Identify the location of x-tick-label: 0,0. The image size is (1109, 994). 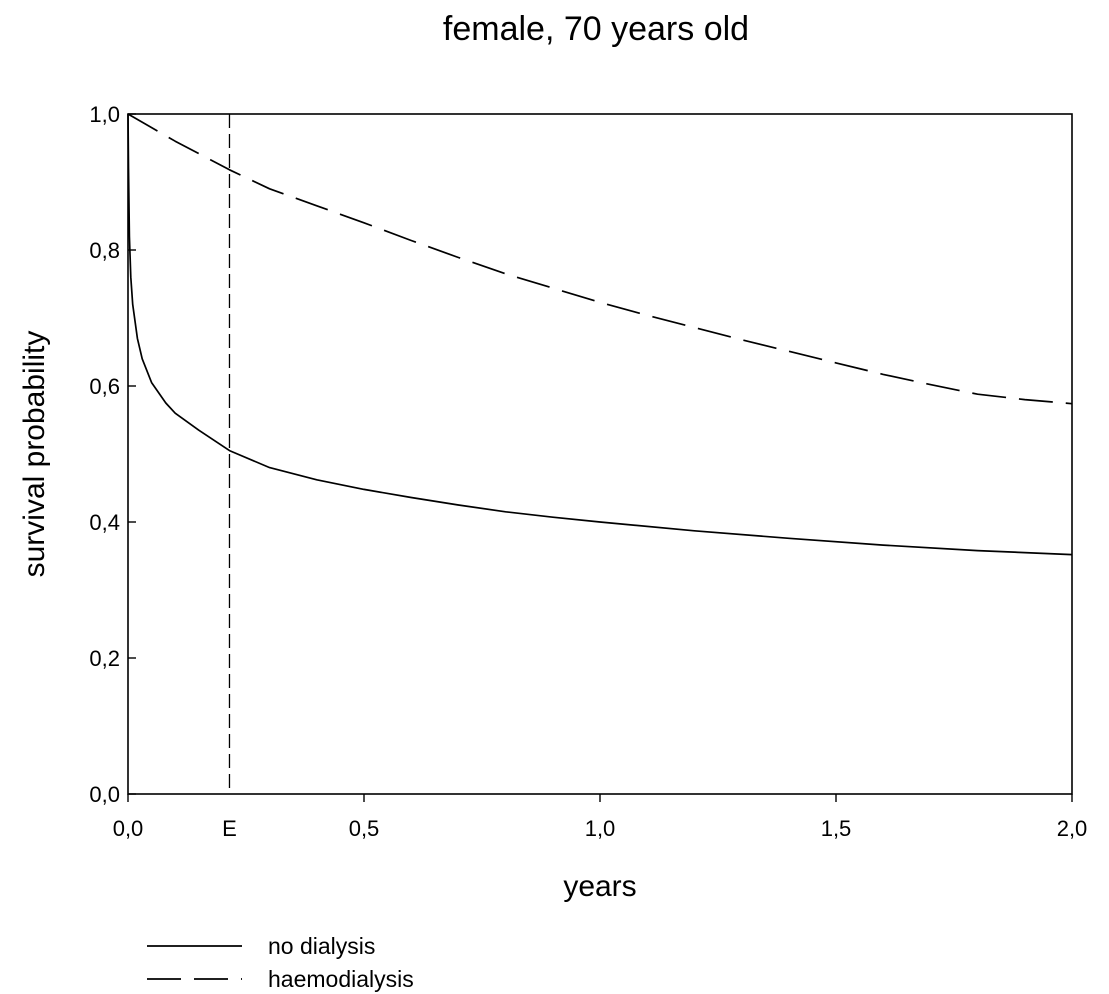
(128, 828).